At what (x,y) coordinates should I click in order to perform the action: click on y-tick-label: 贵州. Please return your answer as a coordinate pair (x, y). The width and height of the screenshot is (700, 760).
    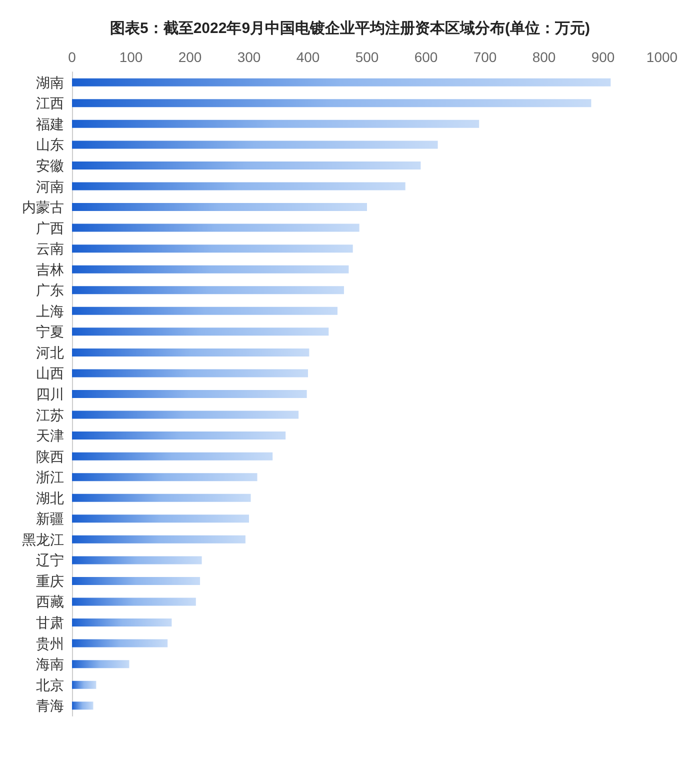
    Looking at the image, I should click on (50, 643).